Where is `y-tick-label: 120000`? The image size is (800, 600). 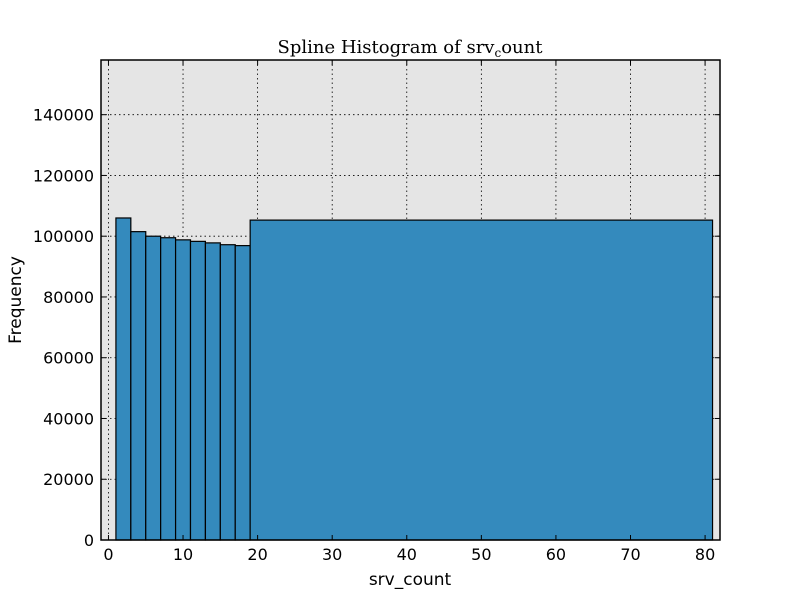
y-tick-label: 120000 is located at coordinates (63, 175).